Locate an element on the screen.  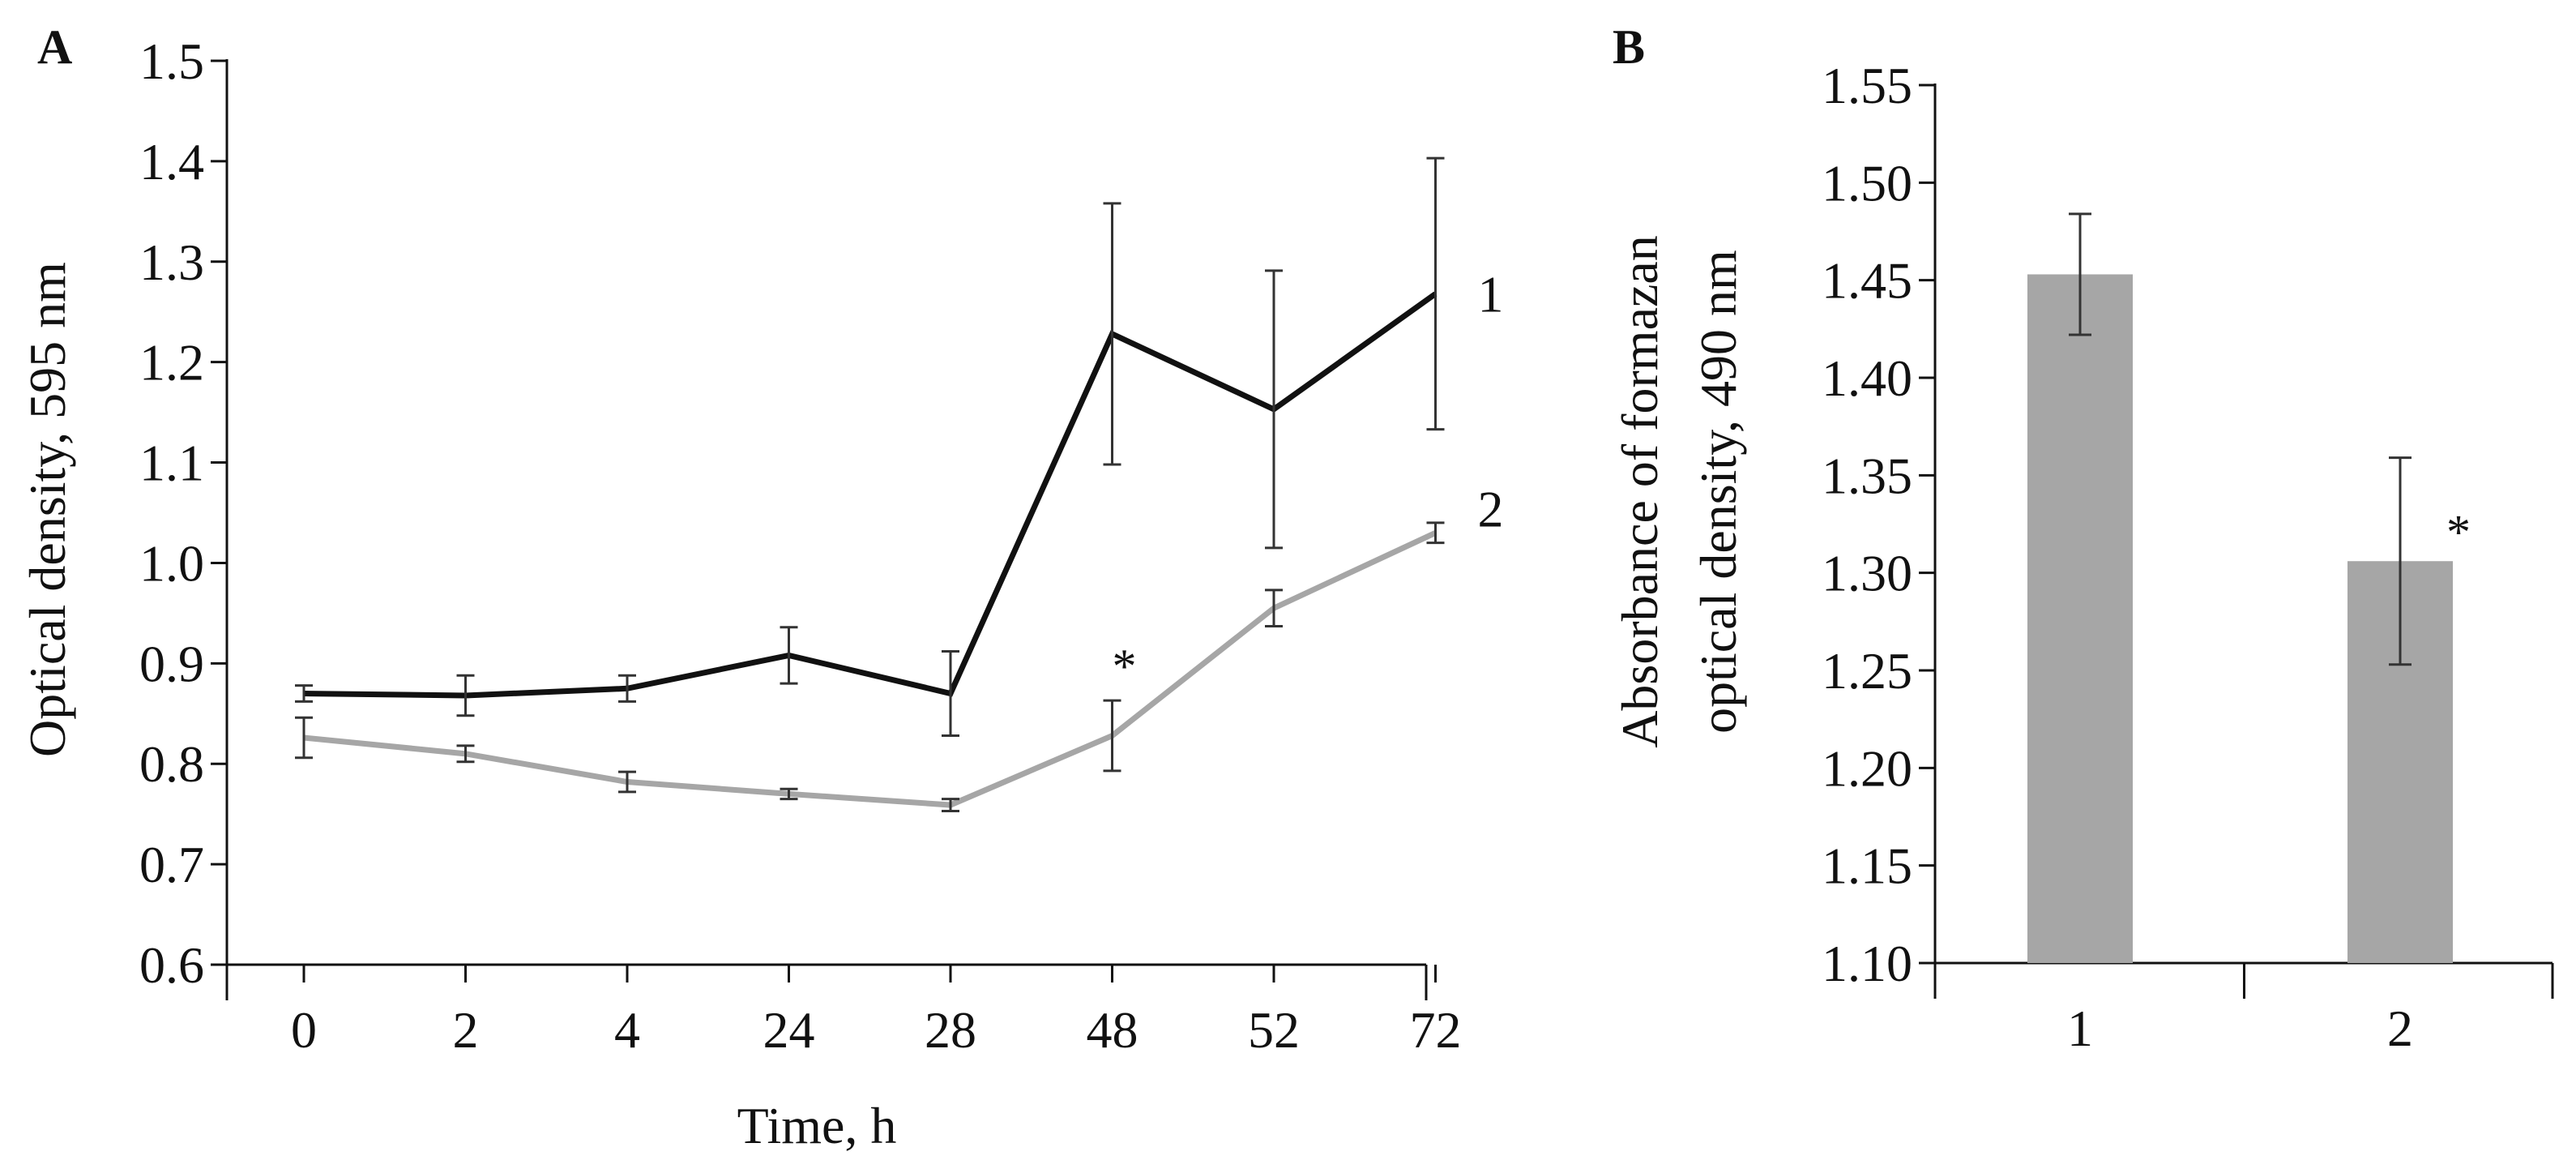
y-tick-label: 1.0 is located at coordinates (171, 563).